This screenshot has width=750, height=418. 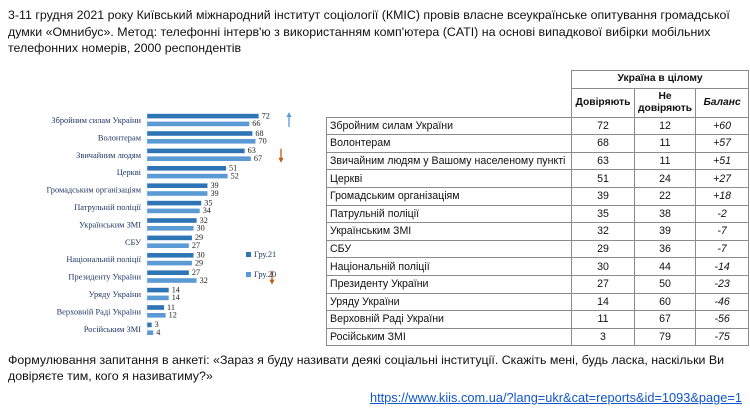 What do you see at coordinates (538, 143) in the screenshot?
I see `table-row: Волонтерам 68 11 +57` at bounding box center [538, 143].